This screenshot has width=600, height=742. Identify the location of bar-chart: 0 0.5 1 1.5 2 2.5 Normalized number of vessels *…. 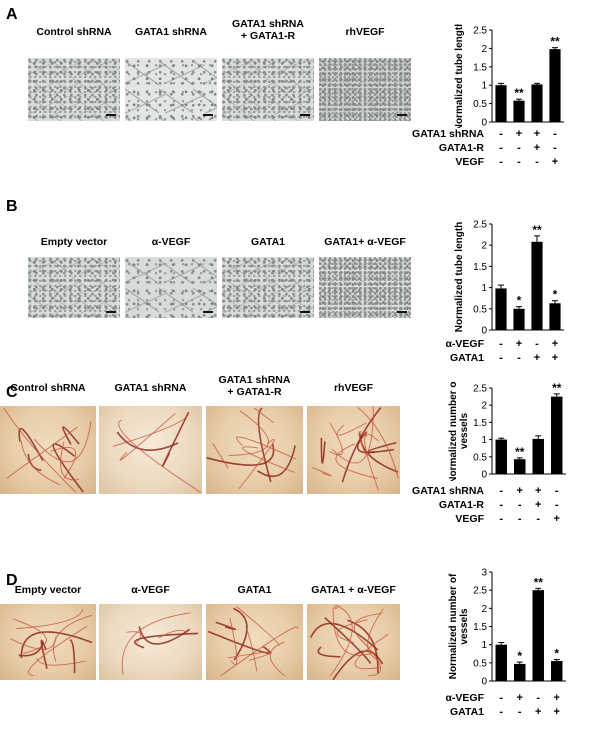
(506, 431).